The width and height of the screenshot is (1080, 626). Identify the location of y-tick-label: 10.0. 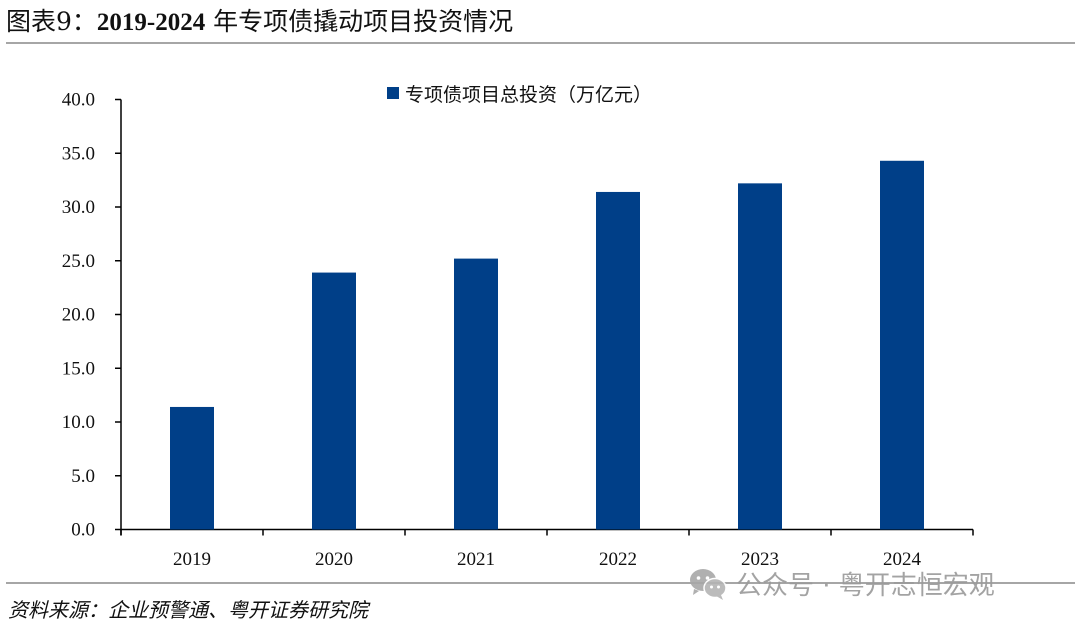
(78, 422).